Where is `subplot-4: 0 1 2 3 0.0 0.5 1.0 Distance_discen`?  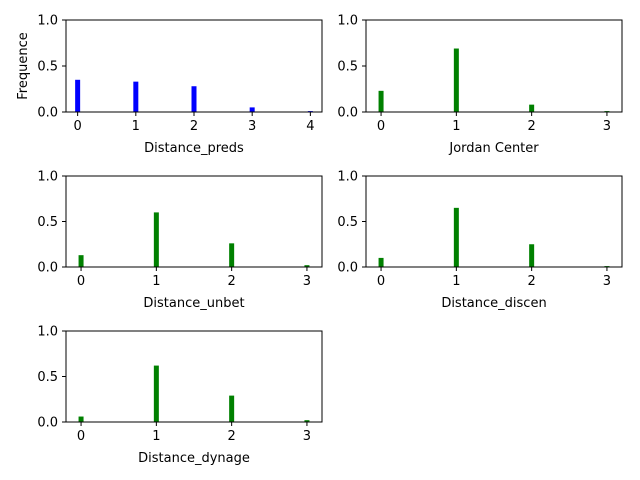
subplot-4: 0 1 2 3 0.0 0.5 1.0 Distance_discen is located at coordinates (480, 240).